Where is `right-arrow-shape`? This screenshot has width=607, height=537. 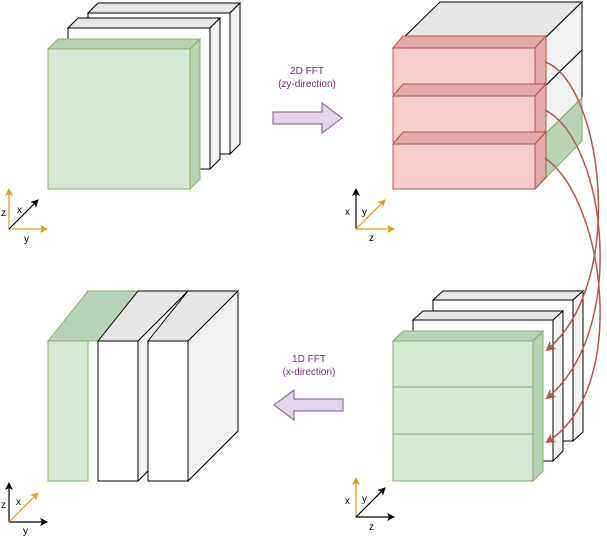 right-arrow-shape is located at coordinates (307, 118).